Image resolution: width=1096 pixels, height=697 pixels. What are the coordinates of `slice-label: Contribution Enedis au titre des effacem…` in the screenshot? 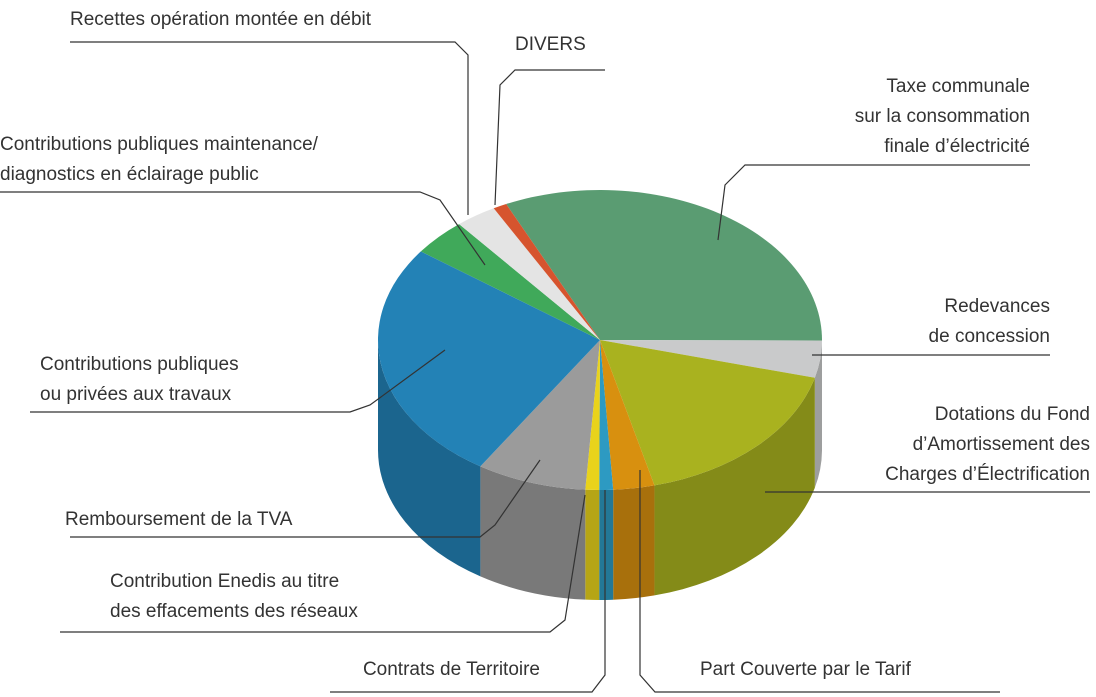 It's located at (234, 596).